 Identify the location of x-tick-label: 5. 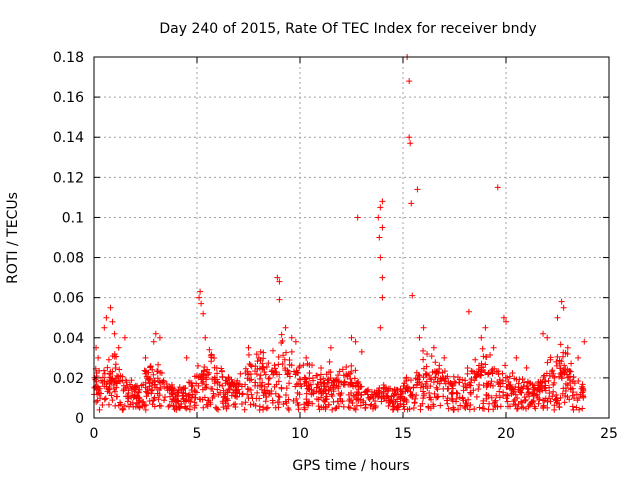
(197, 434).